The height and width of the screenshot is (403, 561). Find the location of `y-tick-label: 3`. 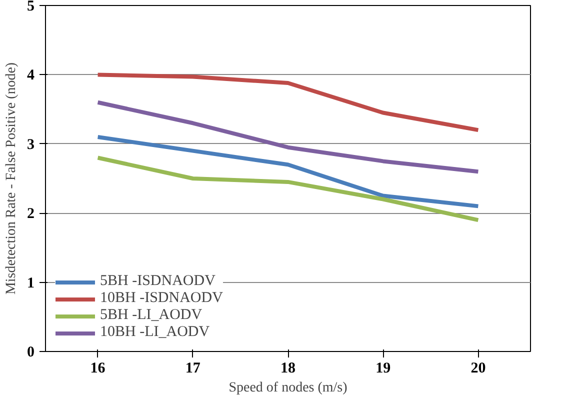

y-tick-label: 3 is located at coordinates (30, 144).